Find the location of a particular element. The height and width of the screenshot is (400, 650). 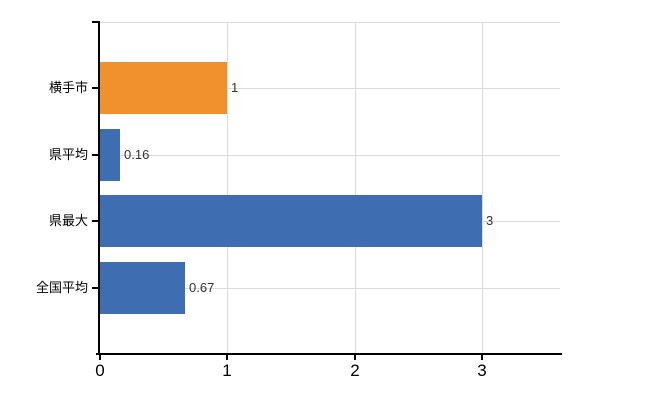

bar-value-label: 1 is located at coordinates (235, 87).